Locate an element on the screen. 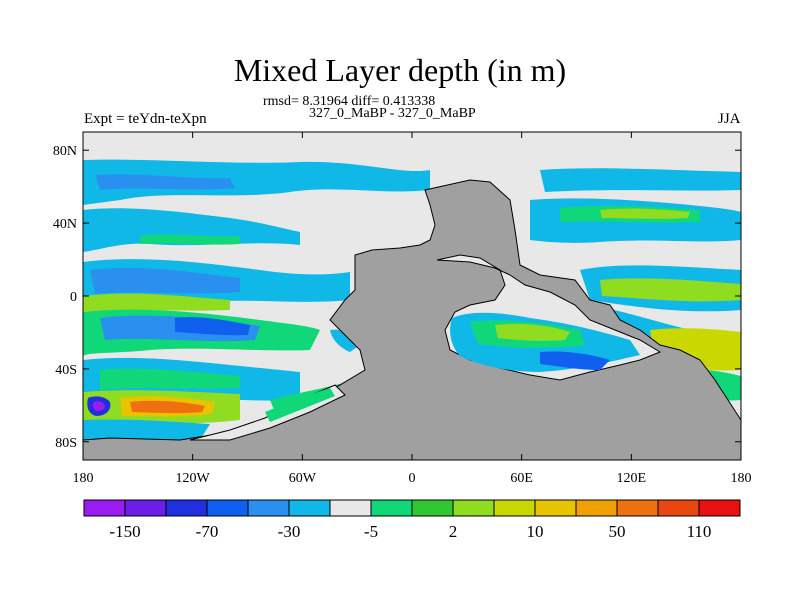 Image resolution: width=800 pixels, height=600 pixels. y-tick-label: 80S is located at coordinates (66, 443).